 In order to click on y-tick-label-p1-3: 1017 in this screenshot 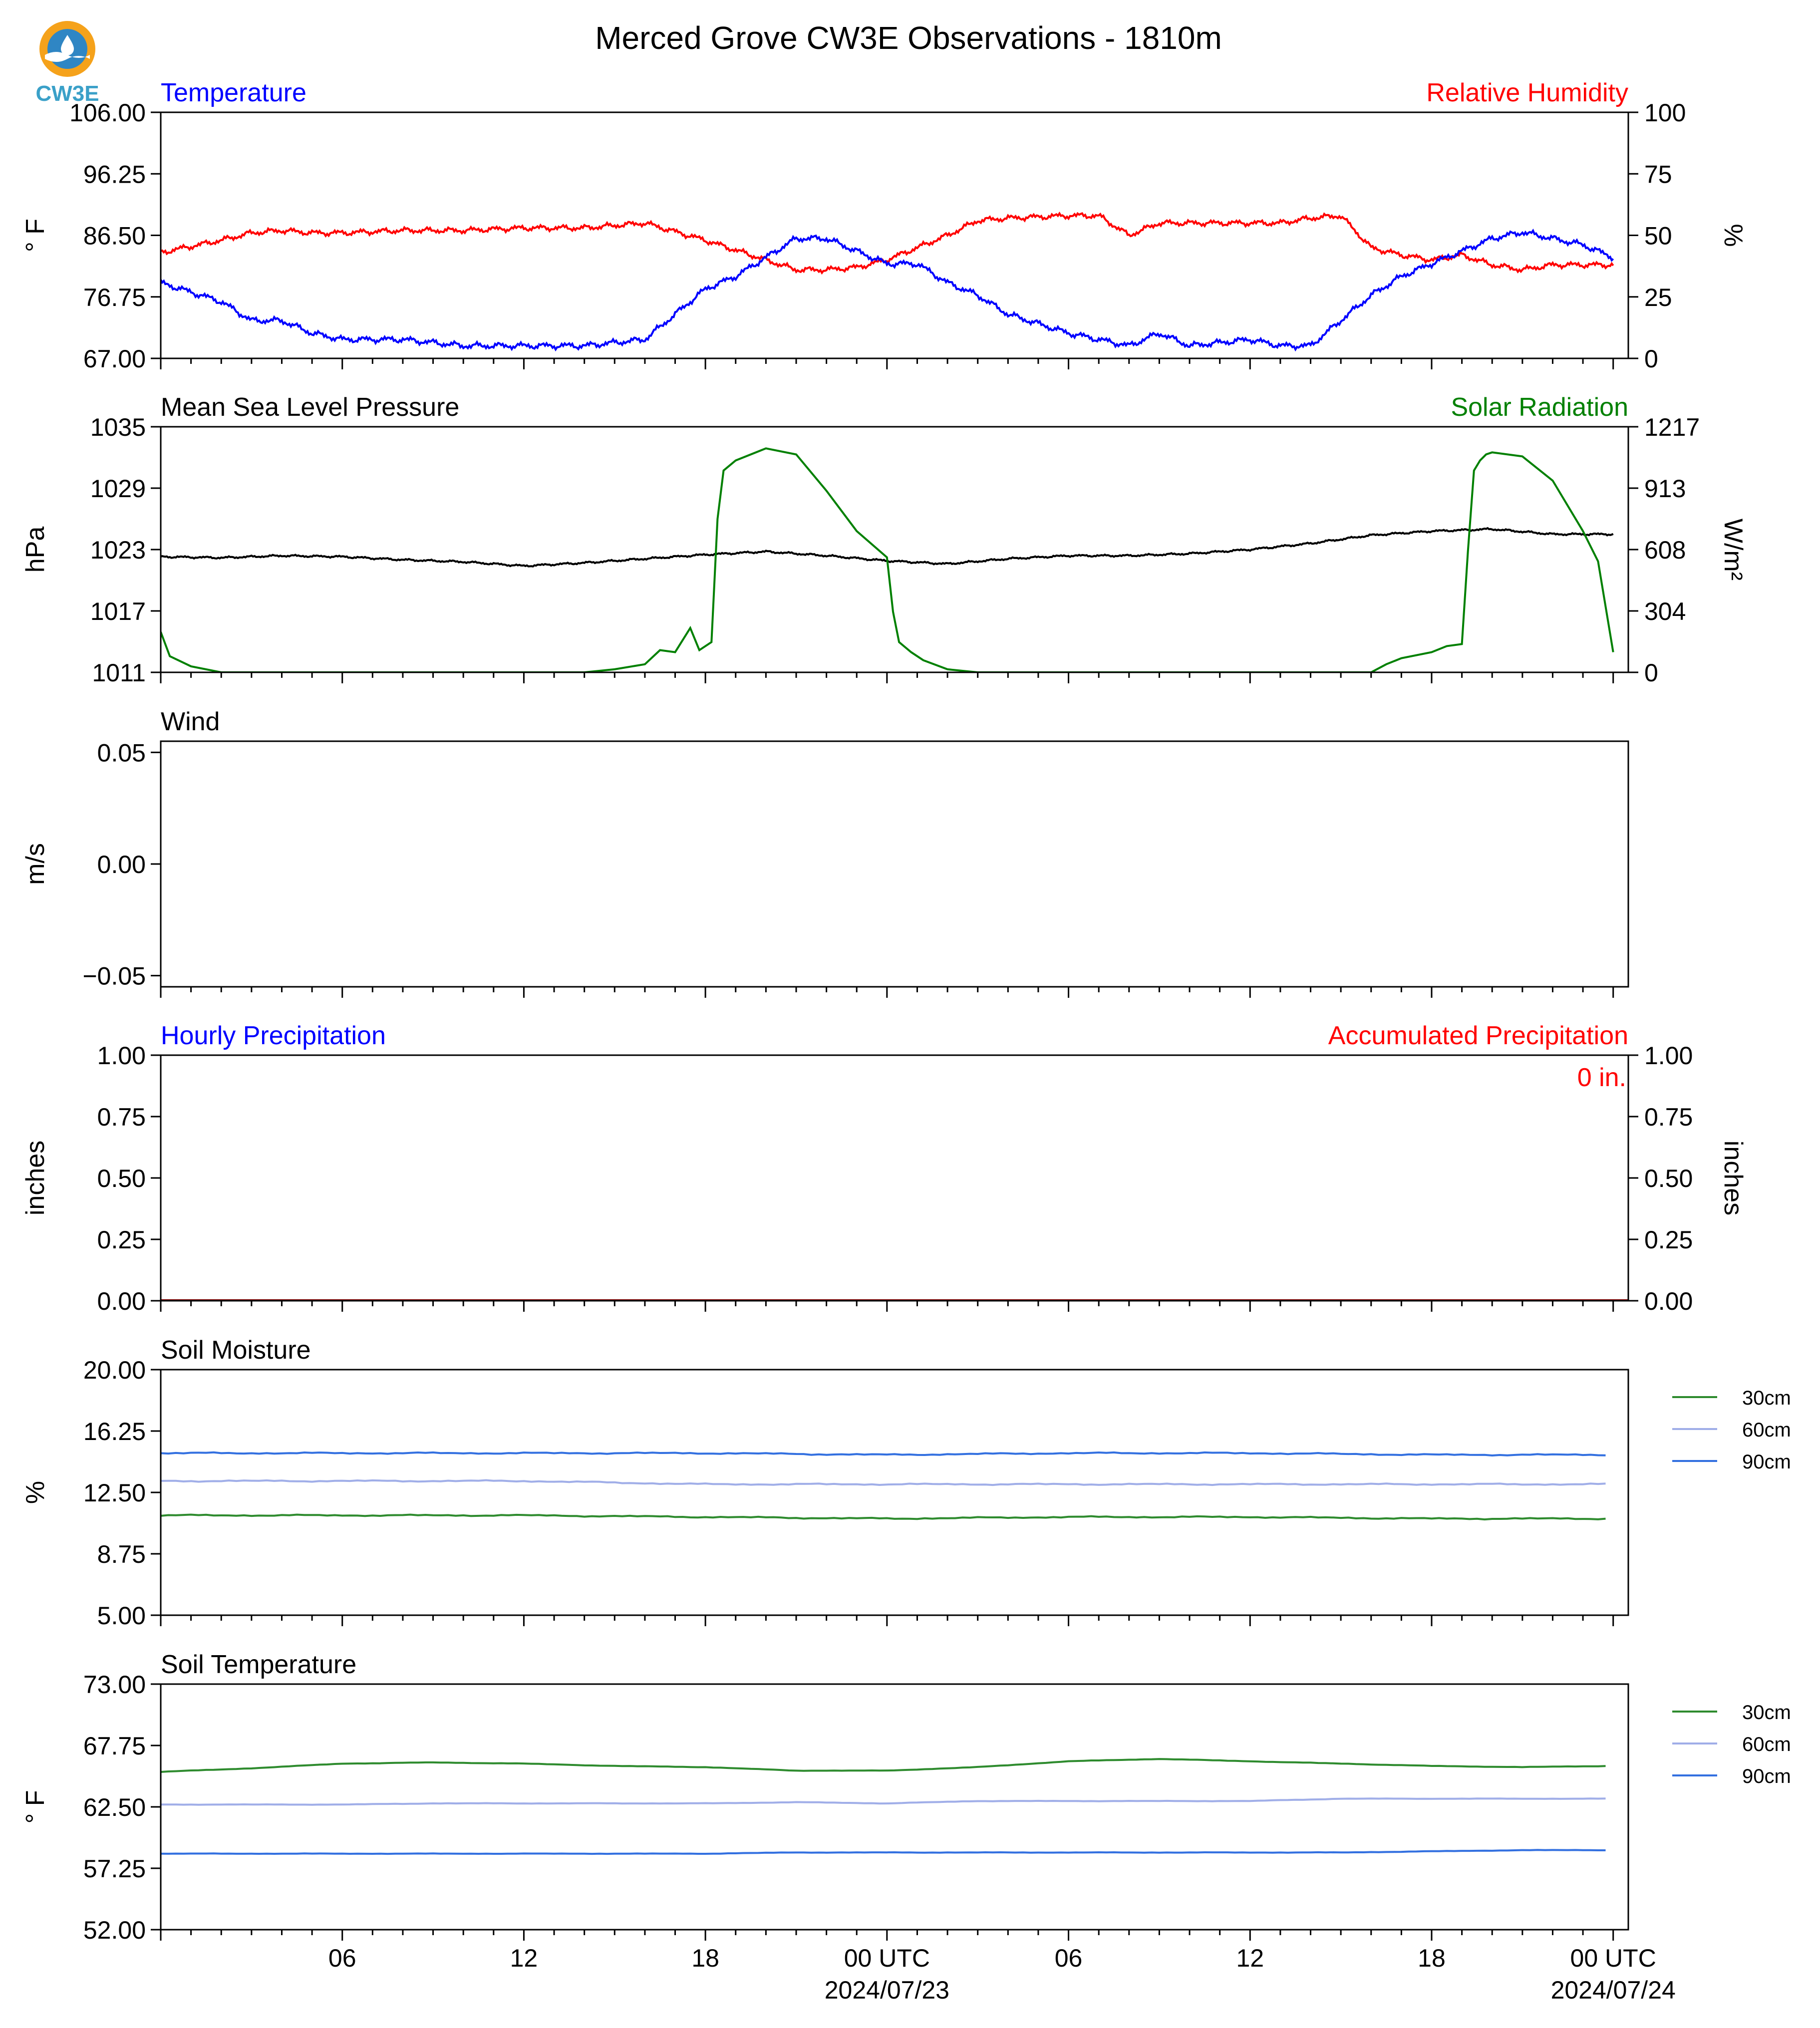, I will do `click(118, 611)`.